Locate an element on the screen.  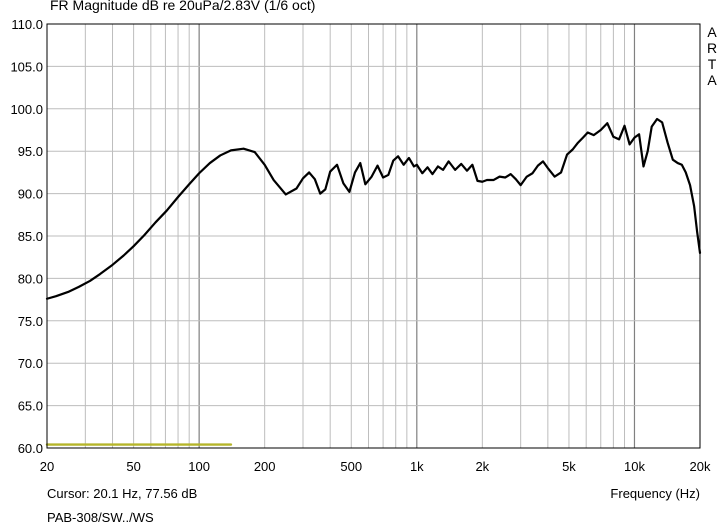
y-tick-label: 85.0 is located at coordinates (30, 236).